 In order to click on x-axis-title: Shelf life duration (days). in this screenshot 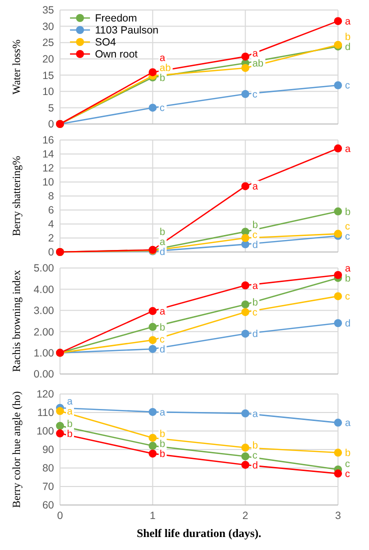, I will do `click(199, 534)`.